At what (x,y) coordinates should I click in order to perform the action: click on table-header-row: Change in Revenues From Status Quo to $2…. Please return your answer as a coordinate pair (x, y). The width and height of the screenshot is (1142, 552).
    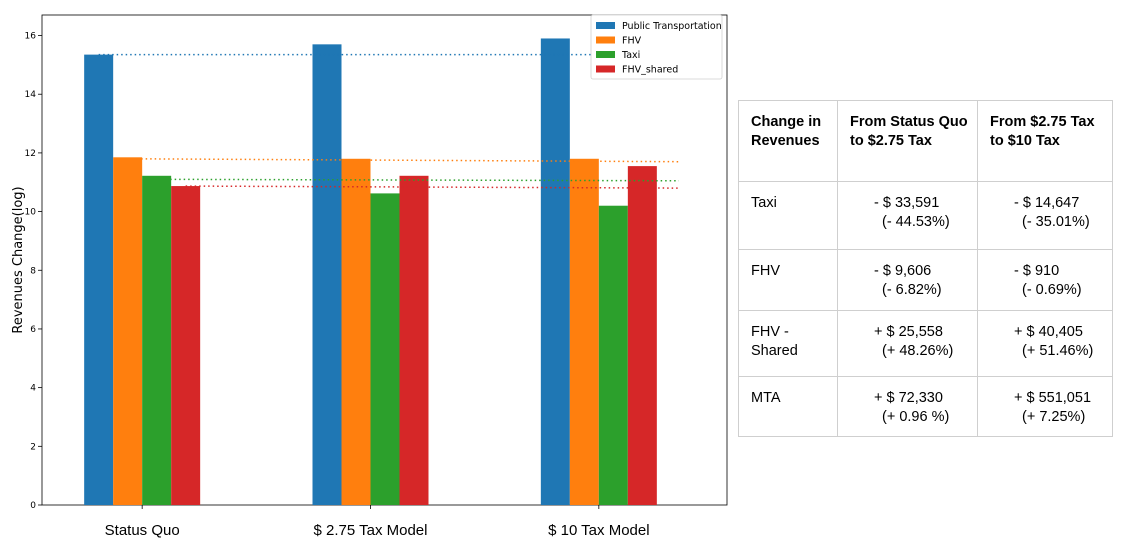
    Looking at the image, I should click on (925, 141).